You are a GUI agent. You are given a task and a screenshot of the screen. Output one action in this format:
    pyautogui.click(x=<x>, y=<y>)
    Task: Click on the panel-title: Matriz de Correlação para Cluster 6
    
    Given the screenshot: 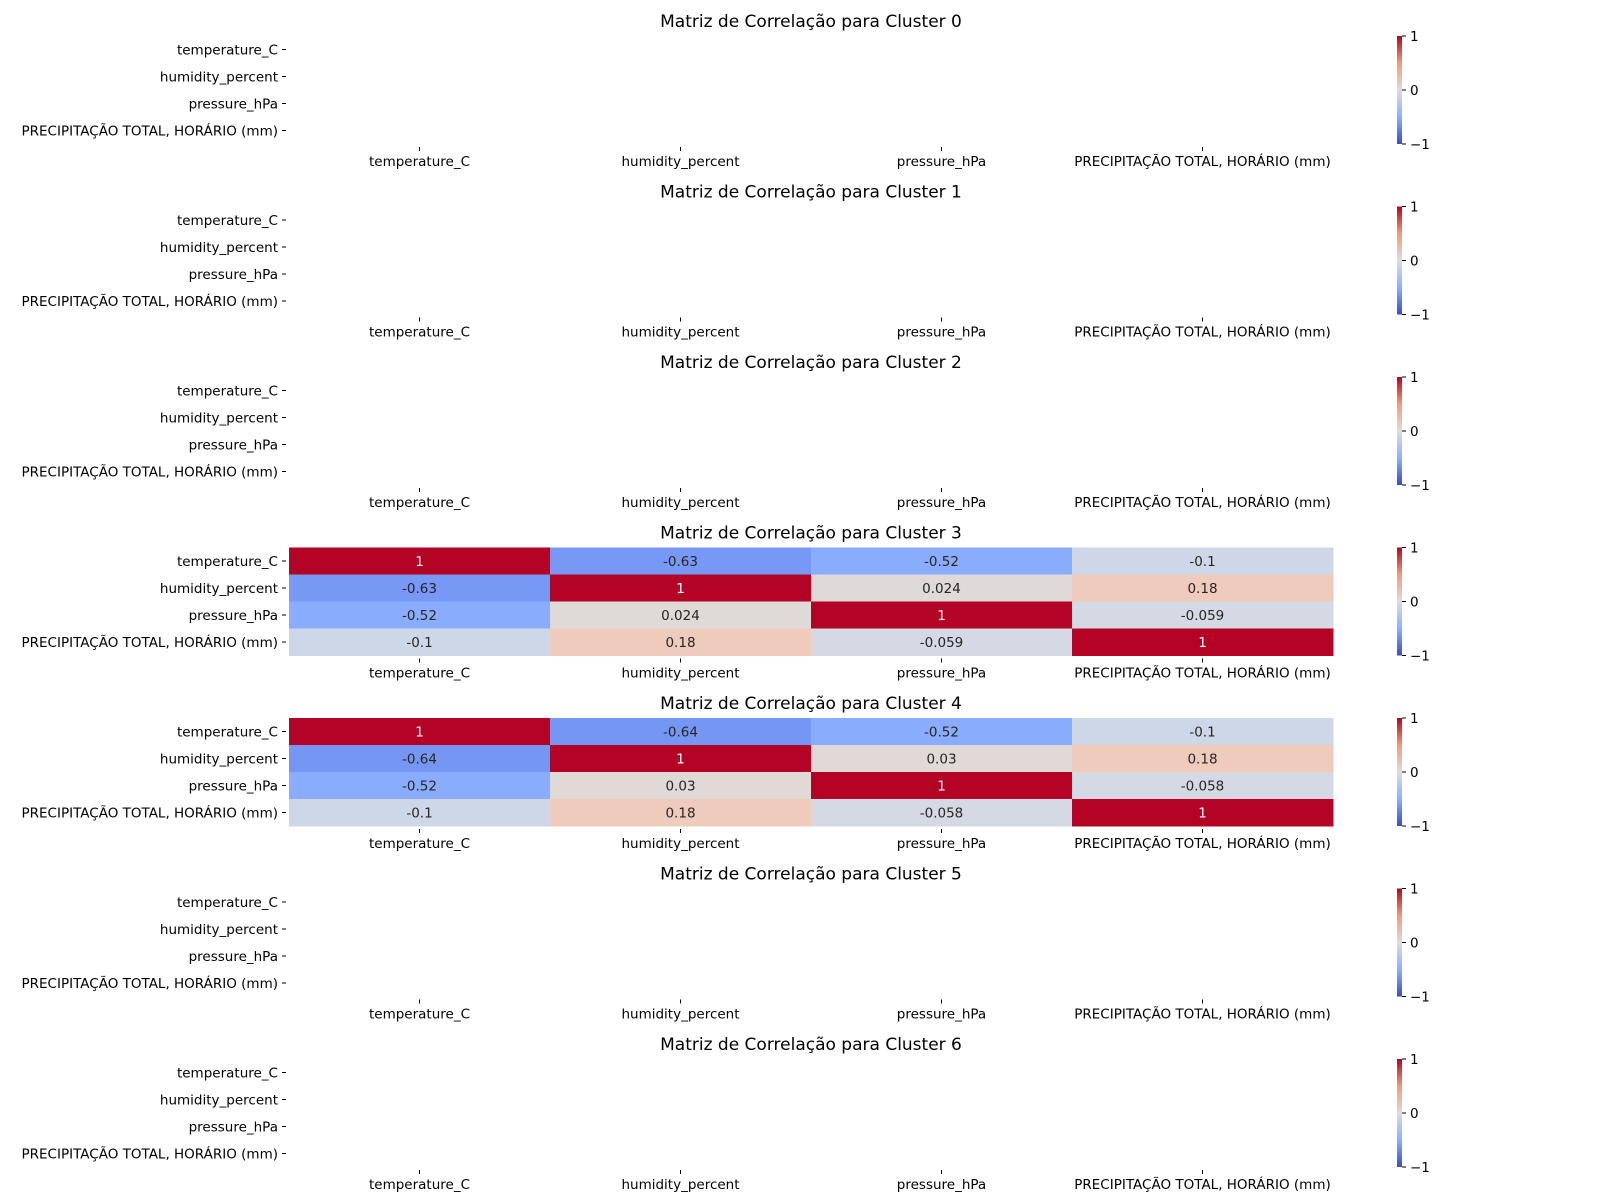 What is the action you would take?
    pyautogui.click(x=811, y=1045)
    